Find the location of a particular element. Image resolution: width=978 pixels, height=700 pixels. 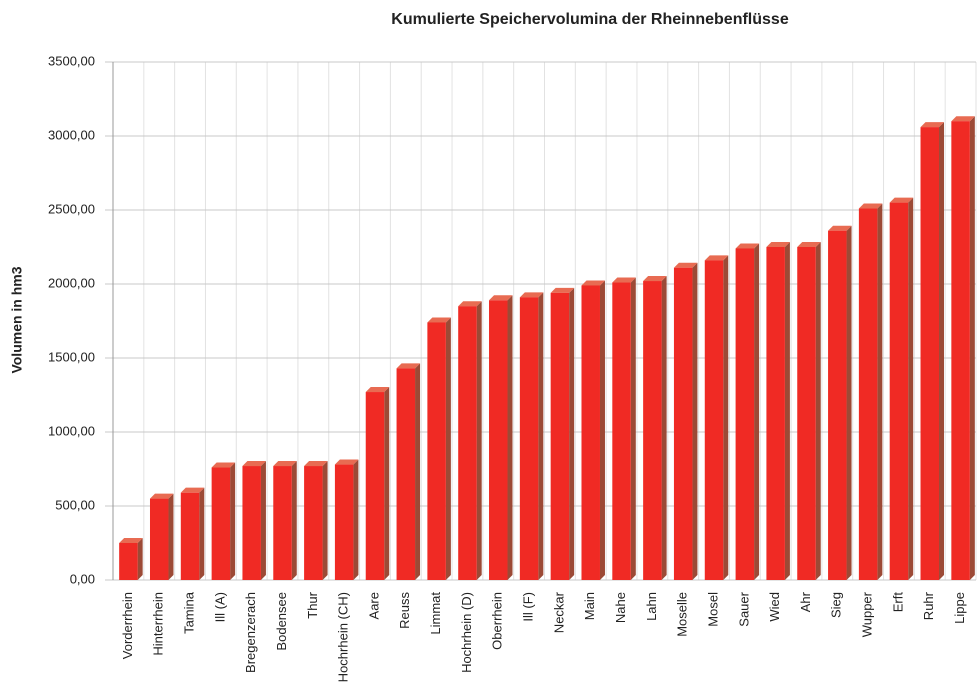

x-tick-label: Sauer is located at coordinates (743, 608).